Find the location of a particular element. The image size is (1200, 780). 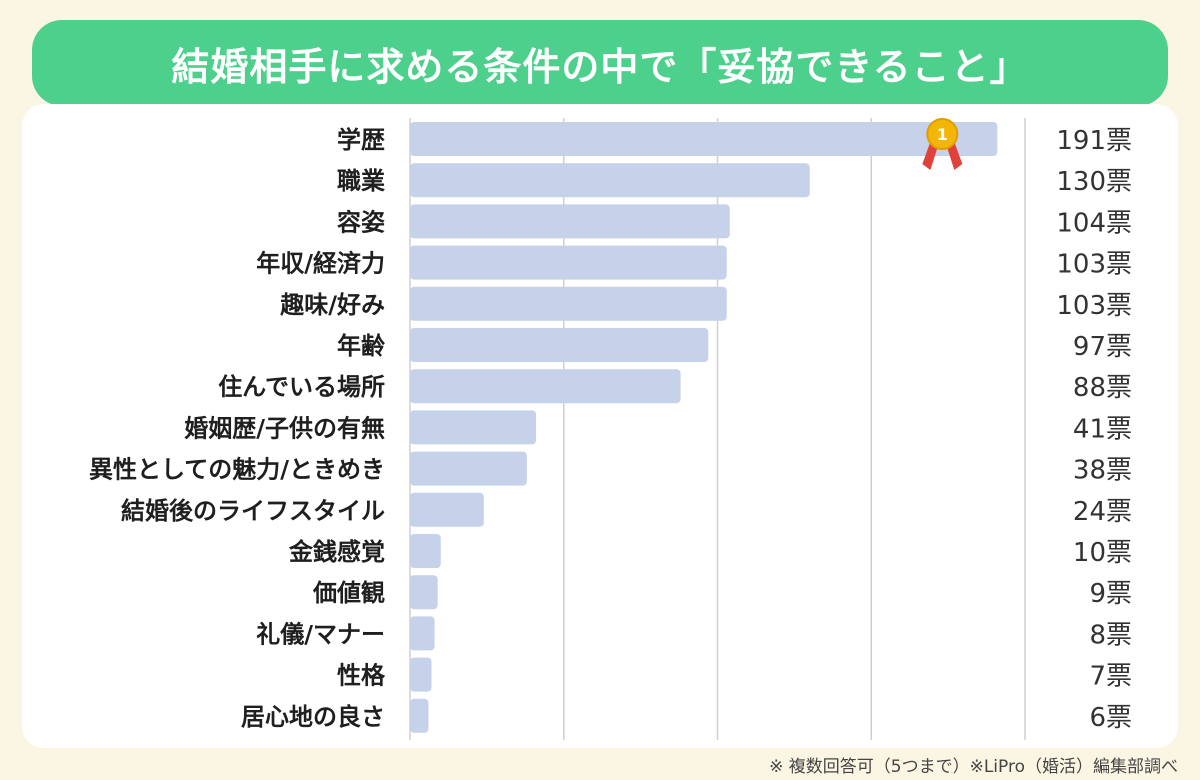

footnote: ※ 複数回答可（5つまで）※LiPro（婚活）編集部調べ is located at coordinates (973, 767).